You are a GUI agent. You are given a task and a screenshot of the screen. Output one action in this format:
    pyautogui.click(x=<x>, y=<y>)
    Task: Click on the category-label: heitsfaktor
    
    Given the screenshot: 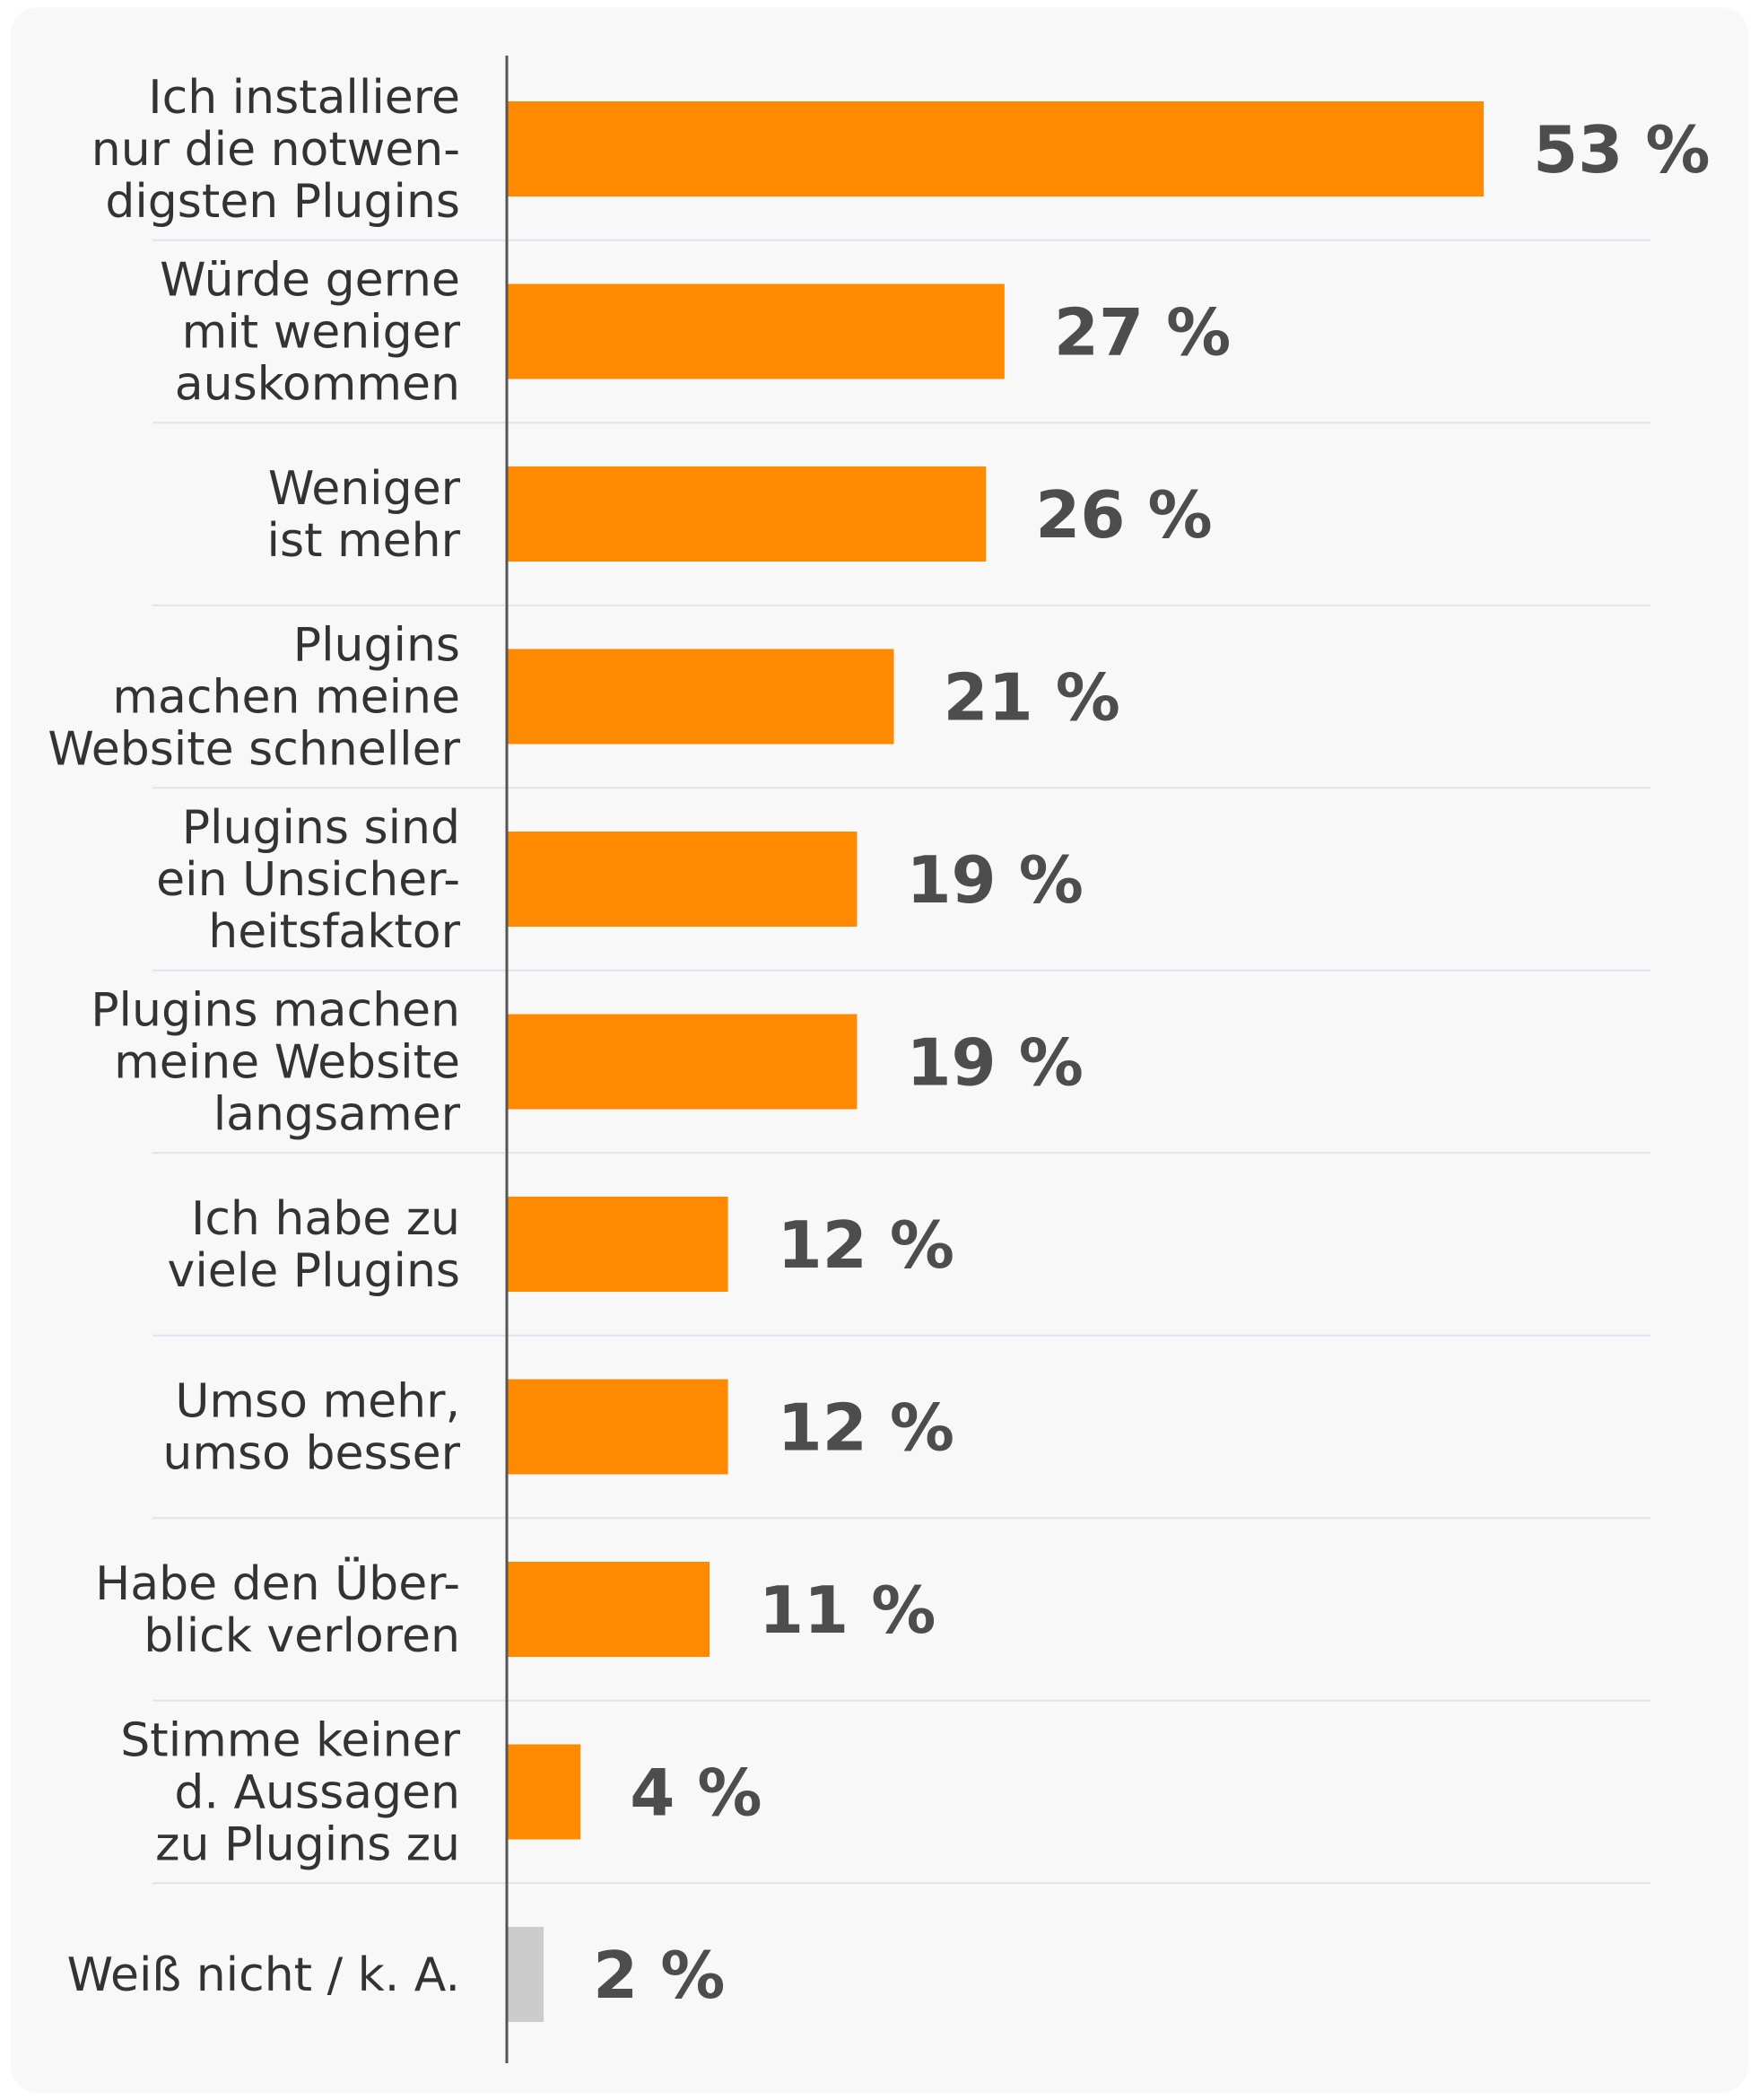 What is the action you would take?
    pyautogui.click(x=334, y=932)
    